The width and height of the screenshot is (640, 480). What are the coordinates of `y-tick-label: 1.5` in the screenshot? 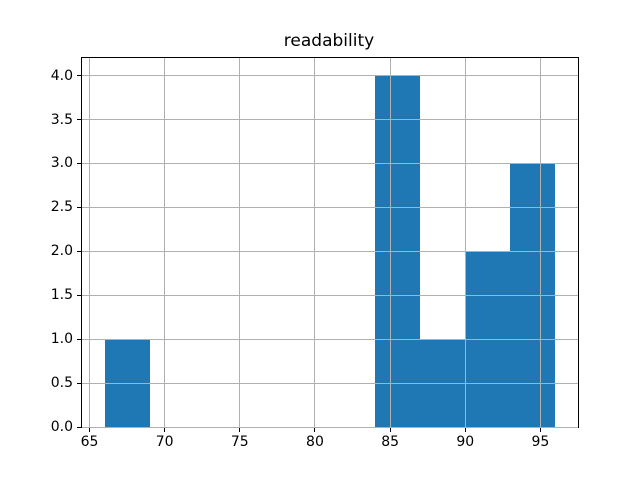 It's located at (61, 295).